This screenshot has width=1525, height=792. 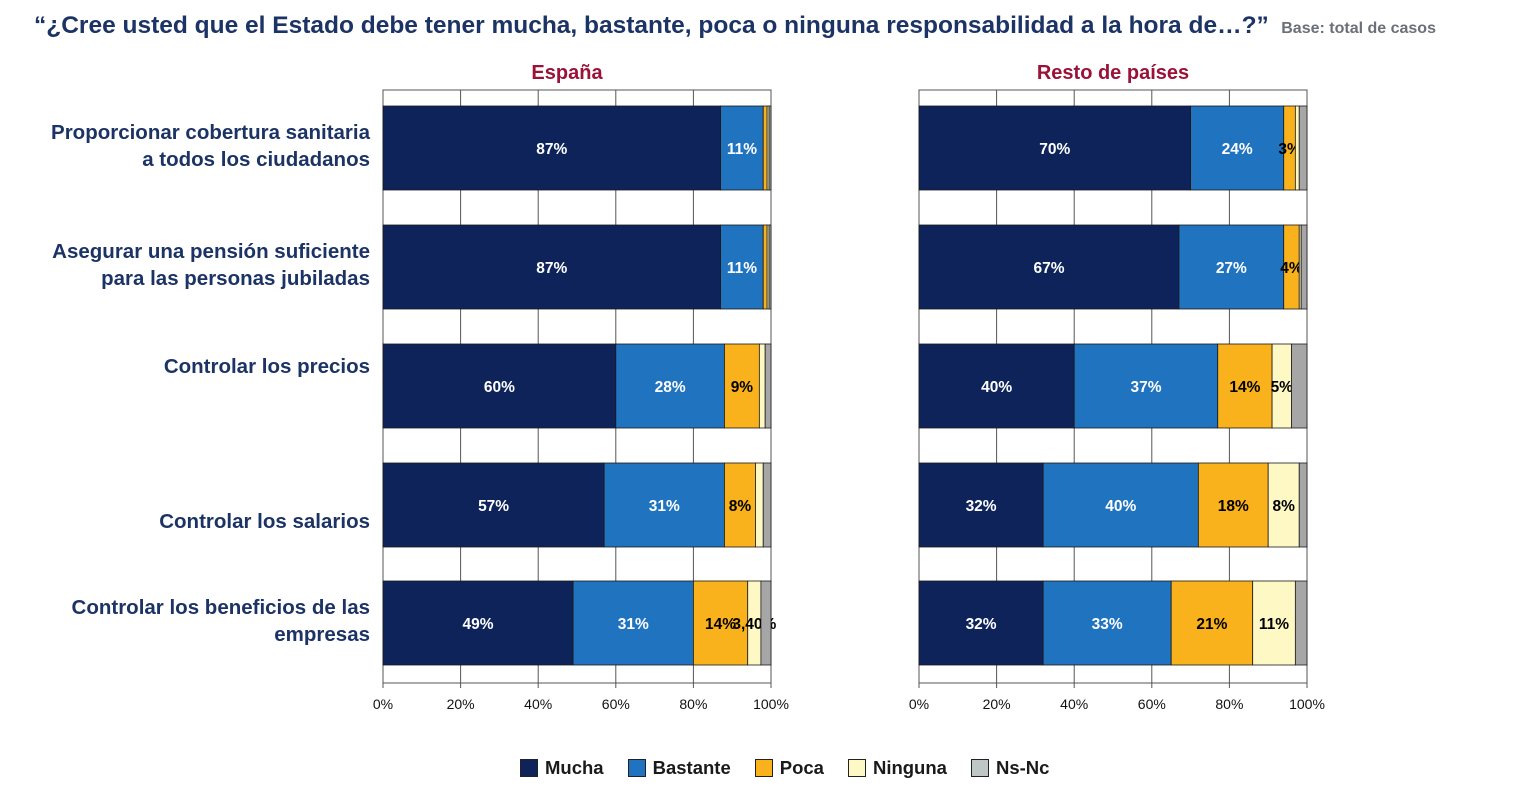 I want to click on data-label-resto: 14%, so click(x=1244, y=387).